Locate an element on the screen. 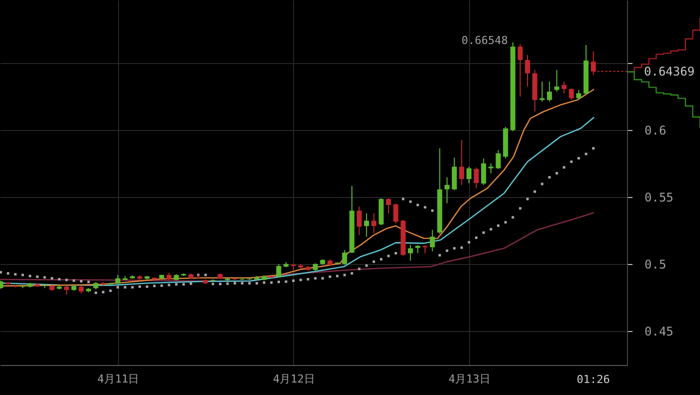 The image size is (700, 395). x-tick-label: 4月13日 is located at coordinates (469, 379).